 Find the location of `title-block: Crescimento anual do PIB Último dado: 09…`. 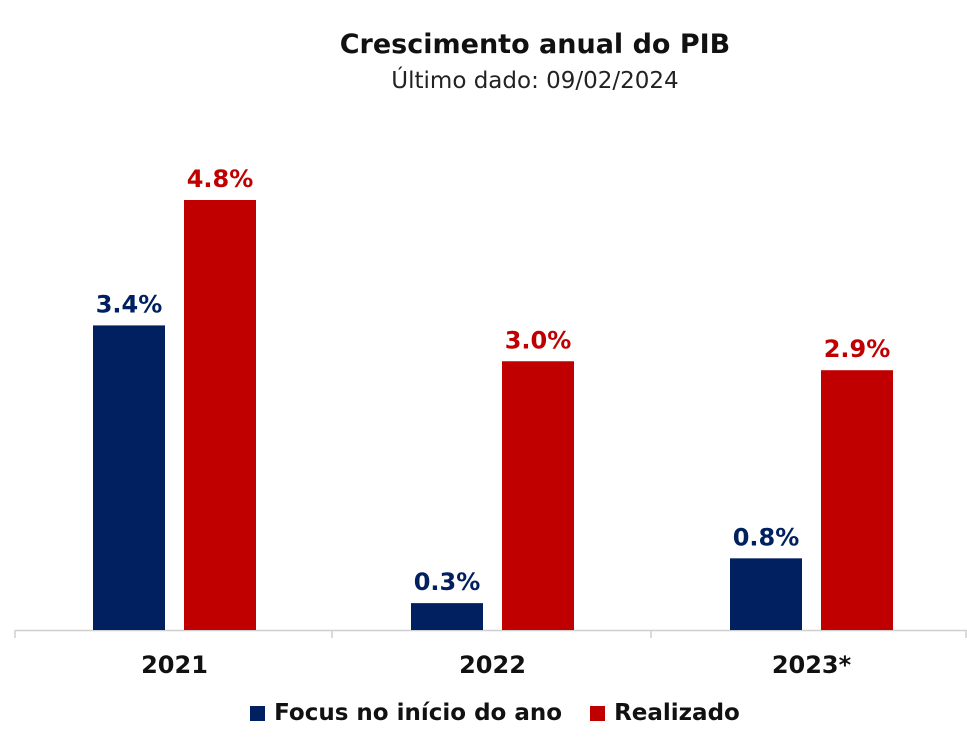

title-block: Crescimento anual do PIB Último dado: 09… is located at coordinates (483, 62).